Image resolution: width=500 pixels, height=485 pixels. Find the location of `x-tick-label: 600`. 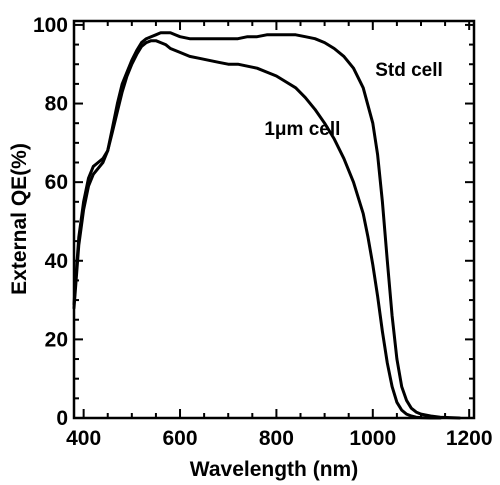

x-tick-label: 600 is located at coordinates (180, 438).